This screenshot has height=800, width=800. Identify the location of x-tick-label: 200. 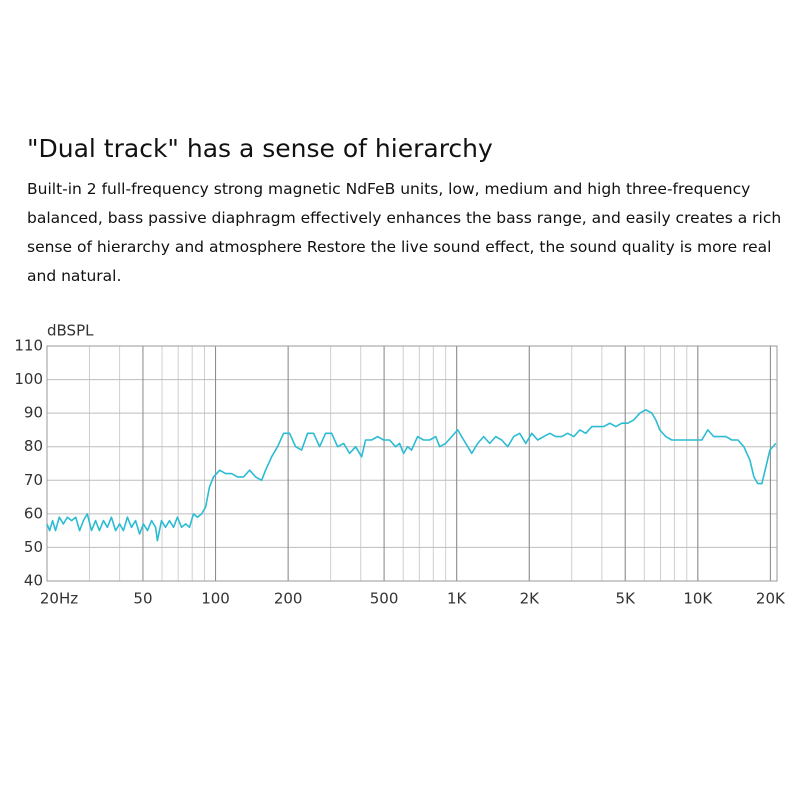
(288, 599).